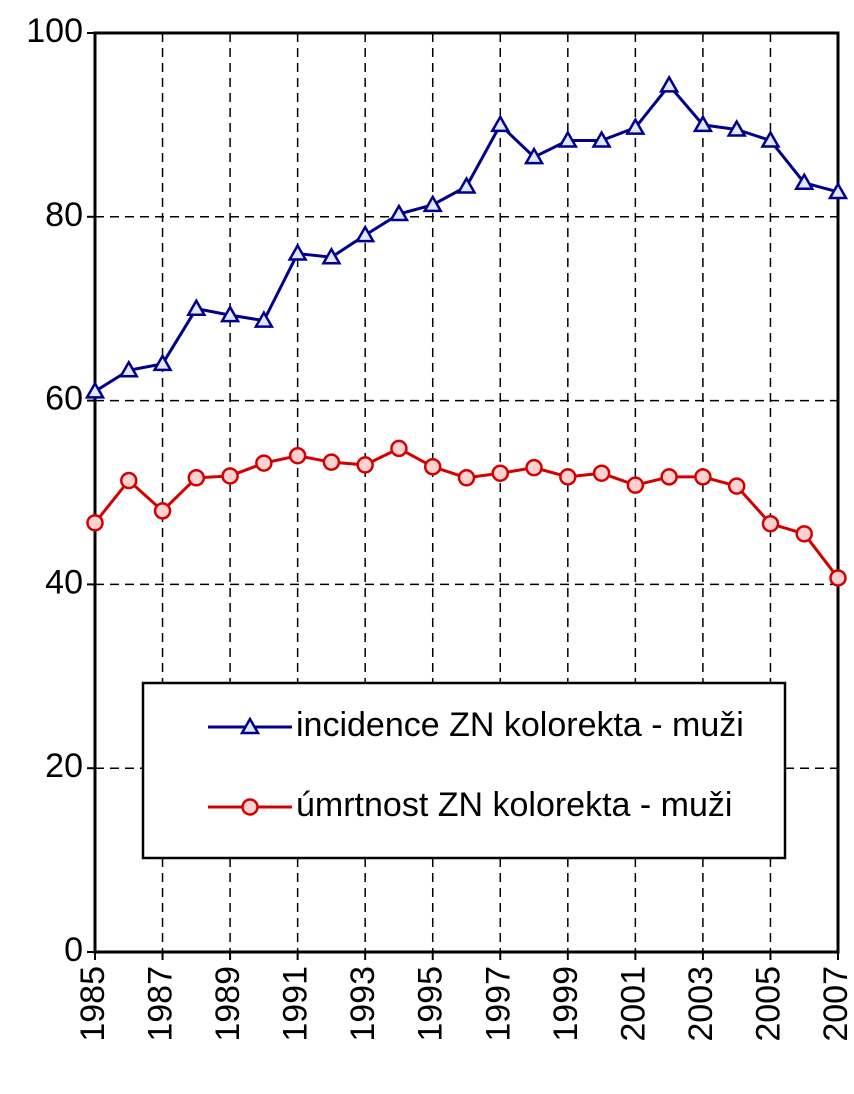 This screenshot has height=1094, width=854. Describe the element at coordinates (64, 582) in the screenshot. I see `y-tick-label: 40` at that location.